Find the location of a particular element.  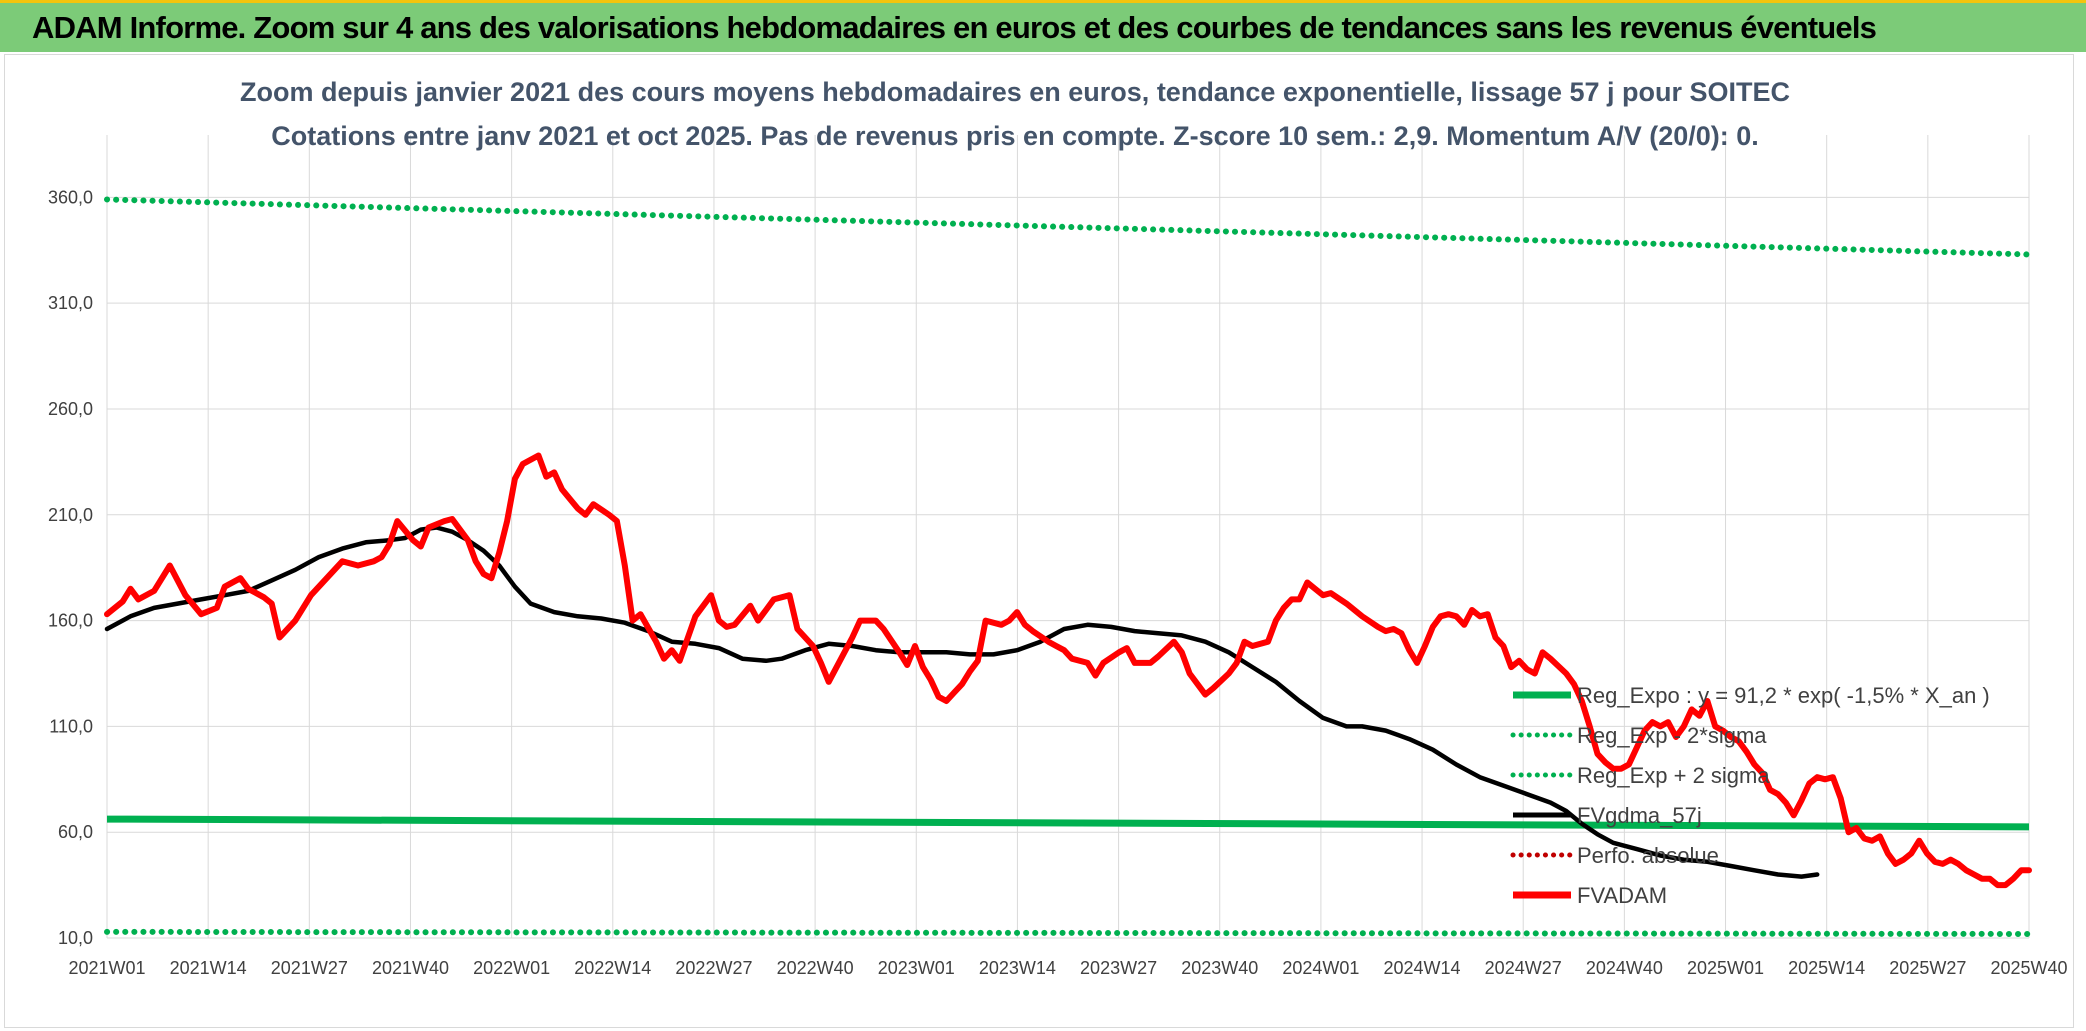

y-tick-label: 360,0 is located at coordinates (70, 197).